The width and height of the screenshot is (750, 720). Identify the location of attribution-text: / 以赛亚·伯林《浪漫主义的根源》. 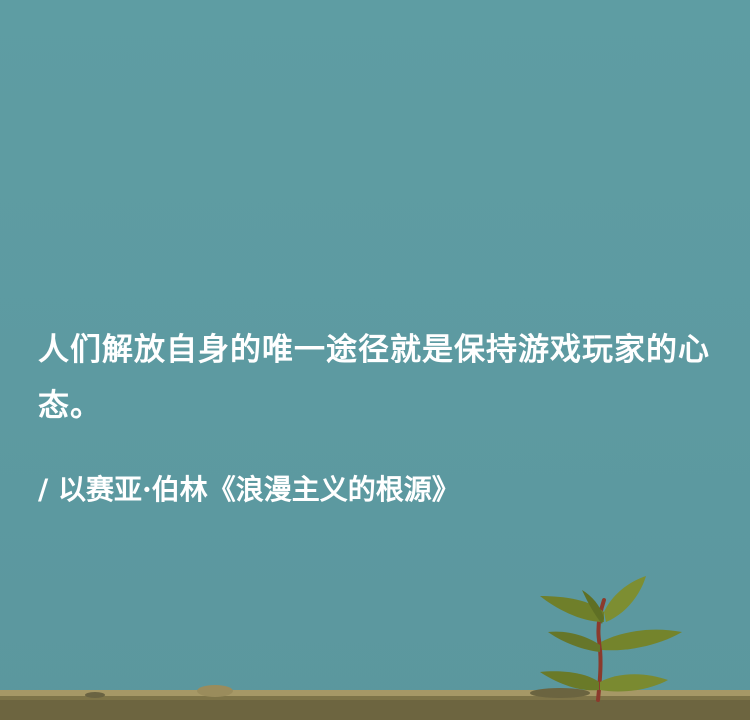
(249, 489).